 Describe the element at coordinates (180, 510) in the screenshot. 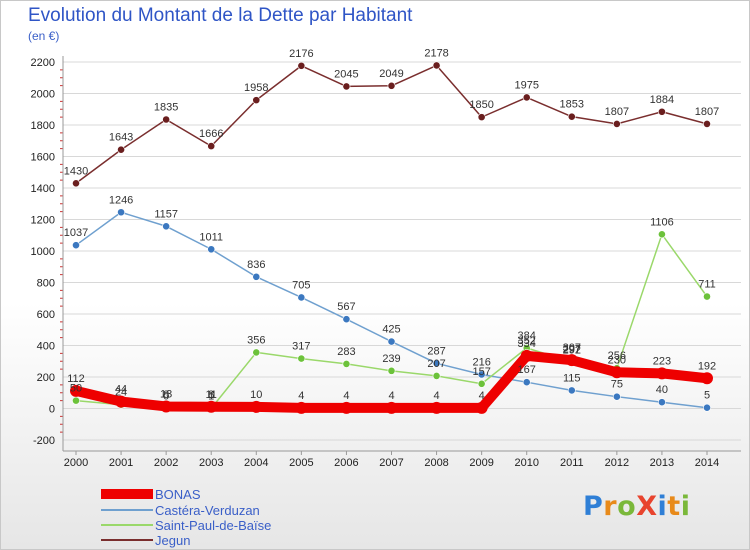

I see `legend-item-castera-verduzan: Castéra-Verduzan` at that location.